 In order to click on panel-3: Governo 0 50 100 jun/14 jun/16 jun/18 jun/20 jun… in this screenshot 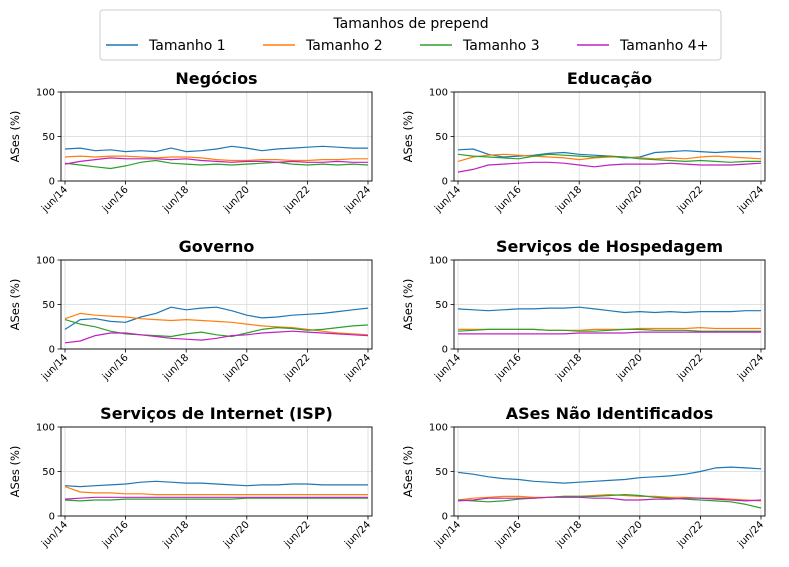, I will do `click(190, 310)`.